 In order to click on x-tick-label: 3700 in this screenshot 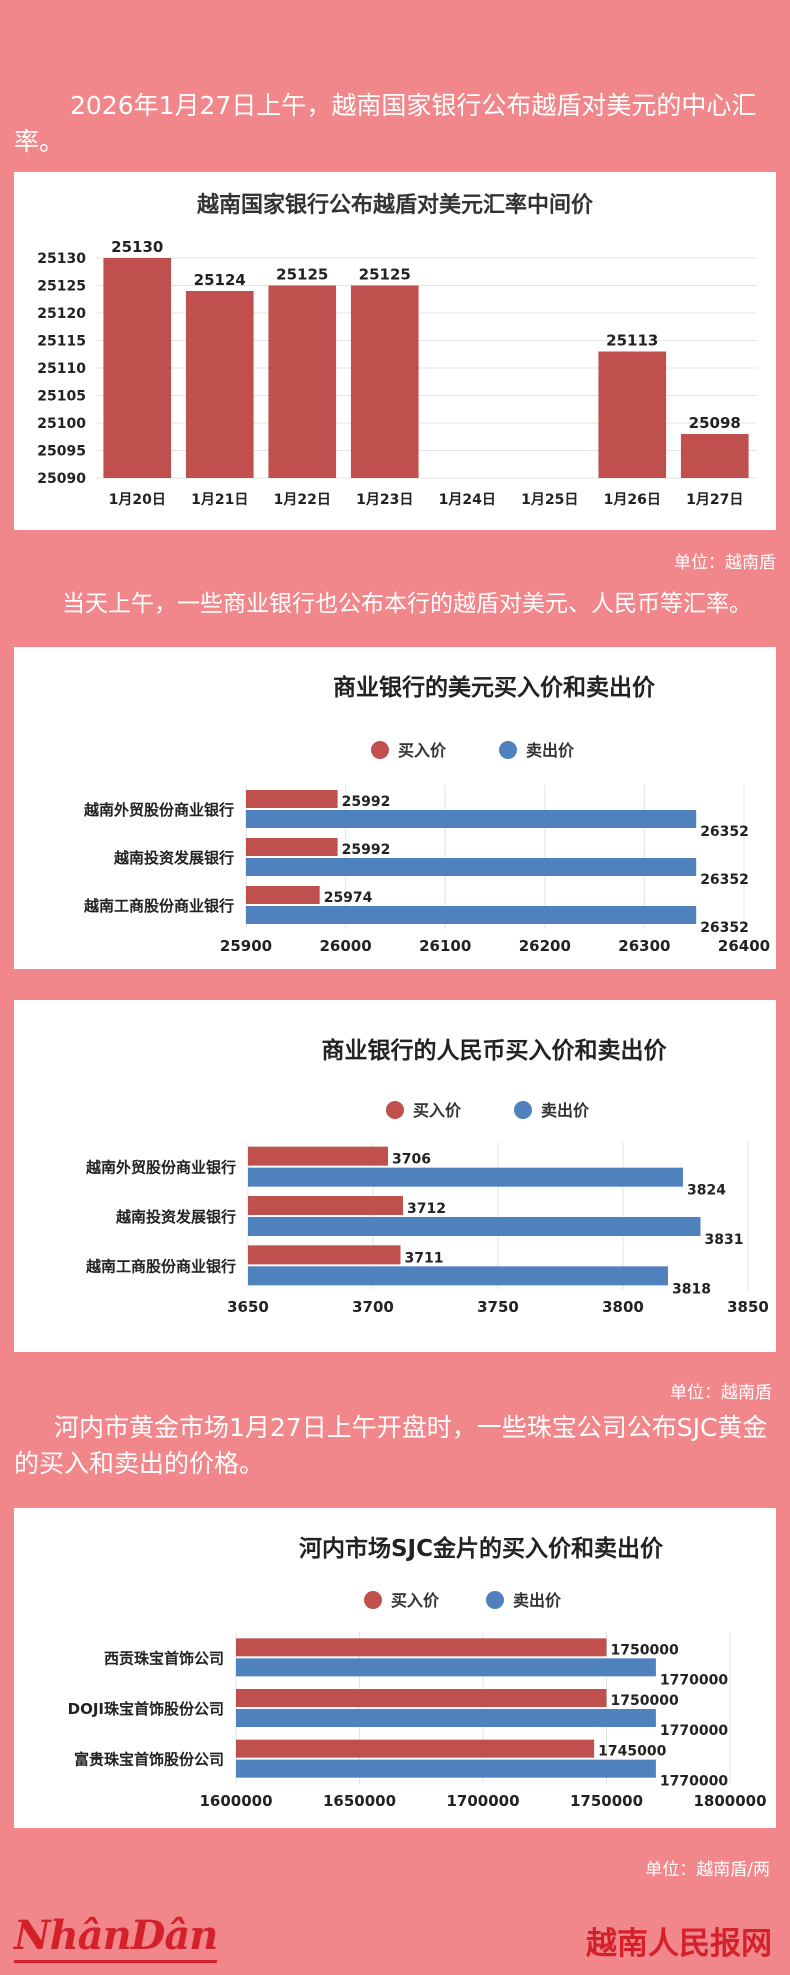, I will do `click(373, 1307)`.